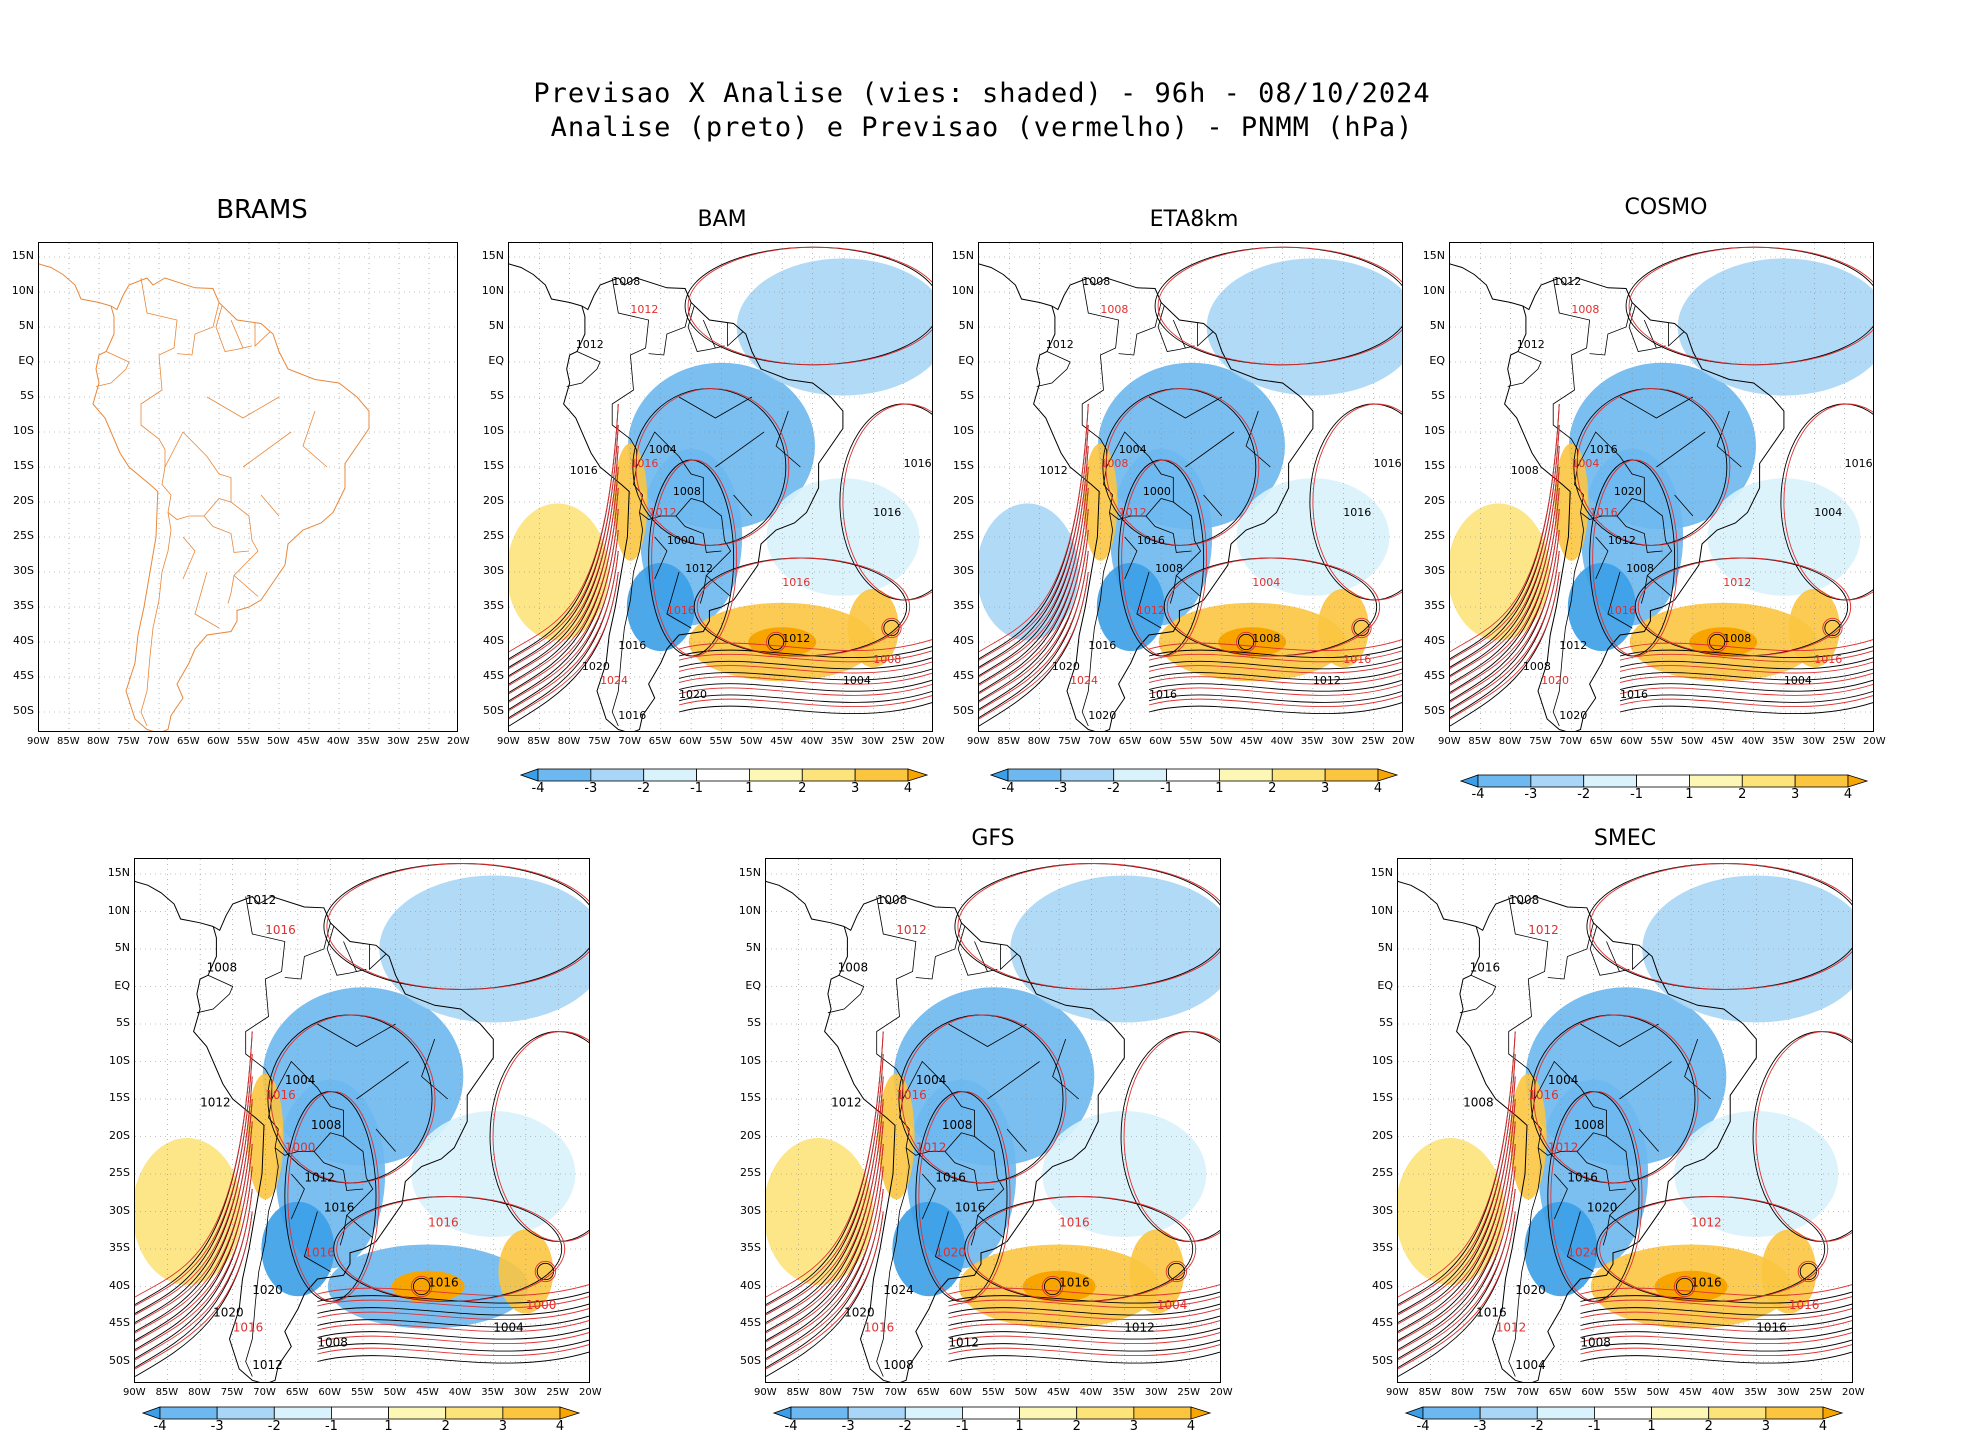  Describe the element at coordinates (1573, 715) in the screenshot. I see `isobar-label: 1020` at that location.